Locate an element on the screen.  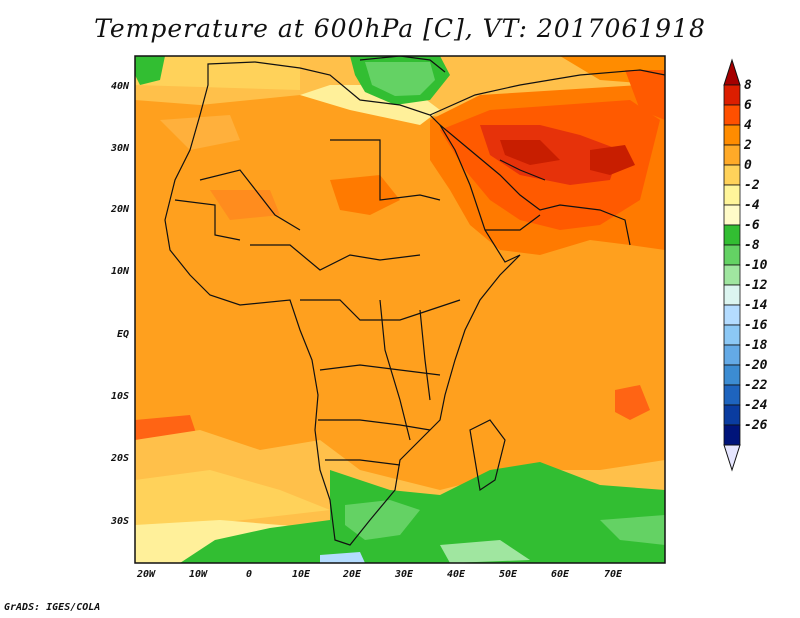
colorbar-label: 6 is located at coordinates (748, 105).